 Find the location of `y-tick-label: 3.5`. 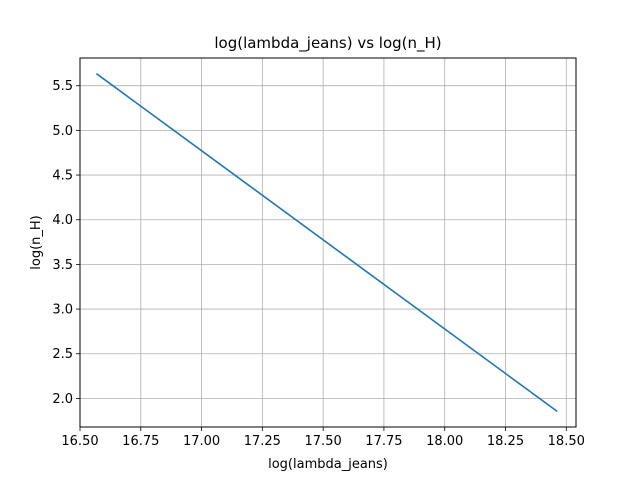

y-tick-label: 3.5 is located at coordinates (62, 265).